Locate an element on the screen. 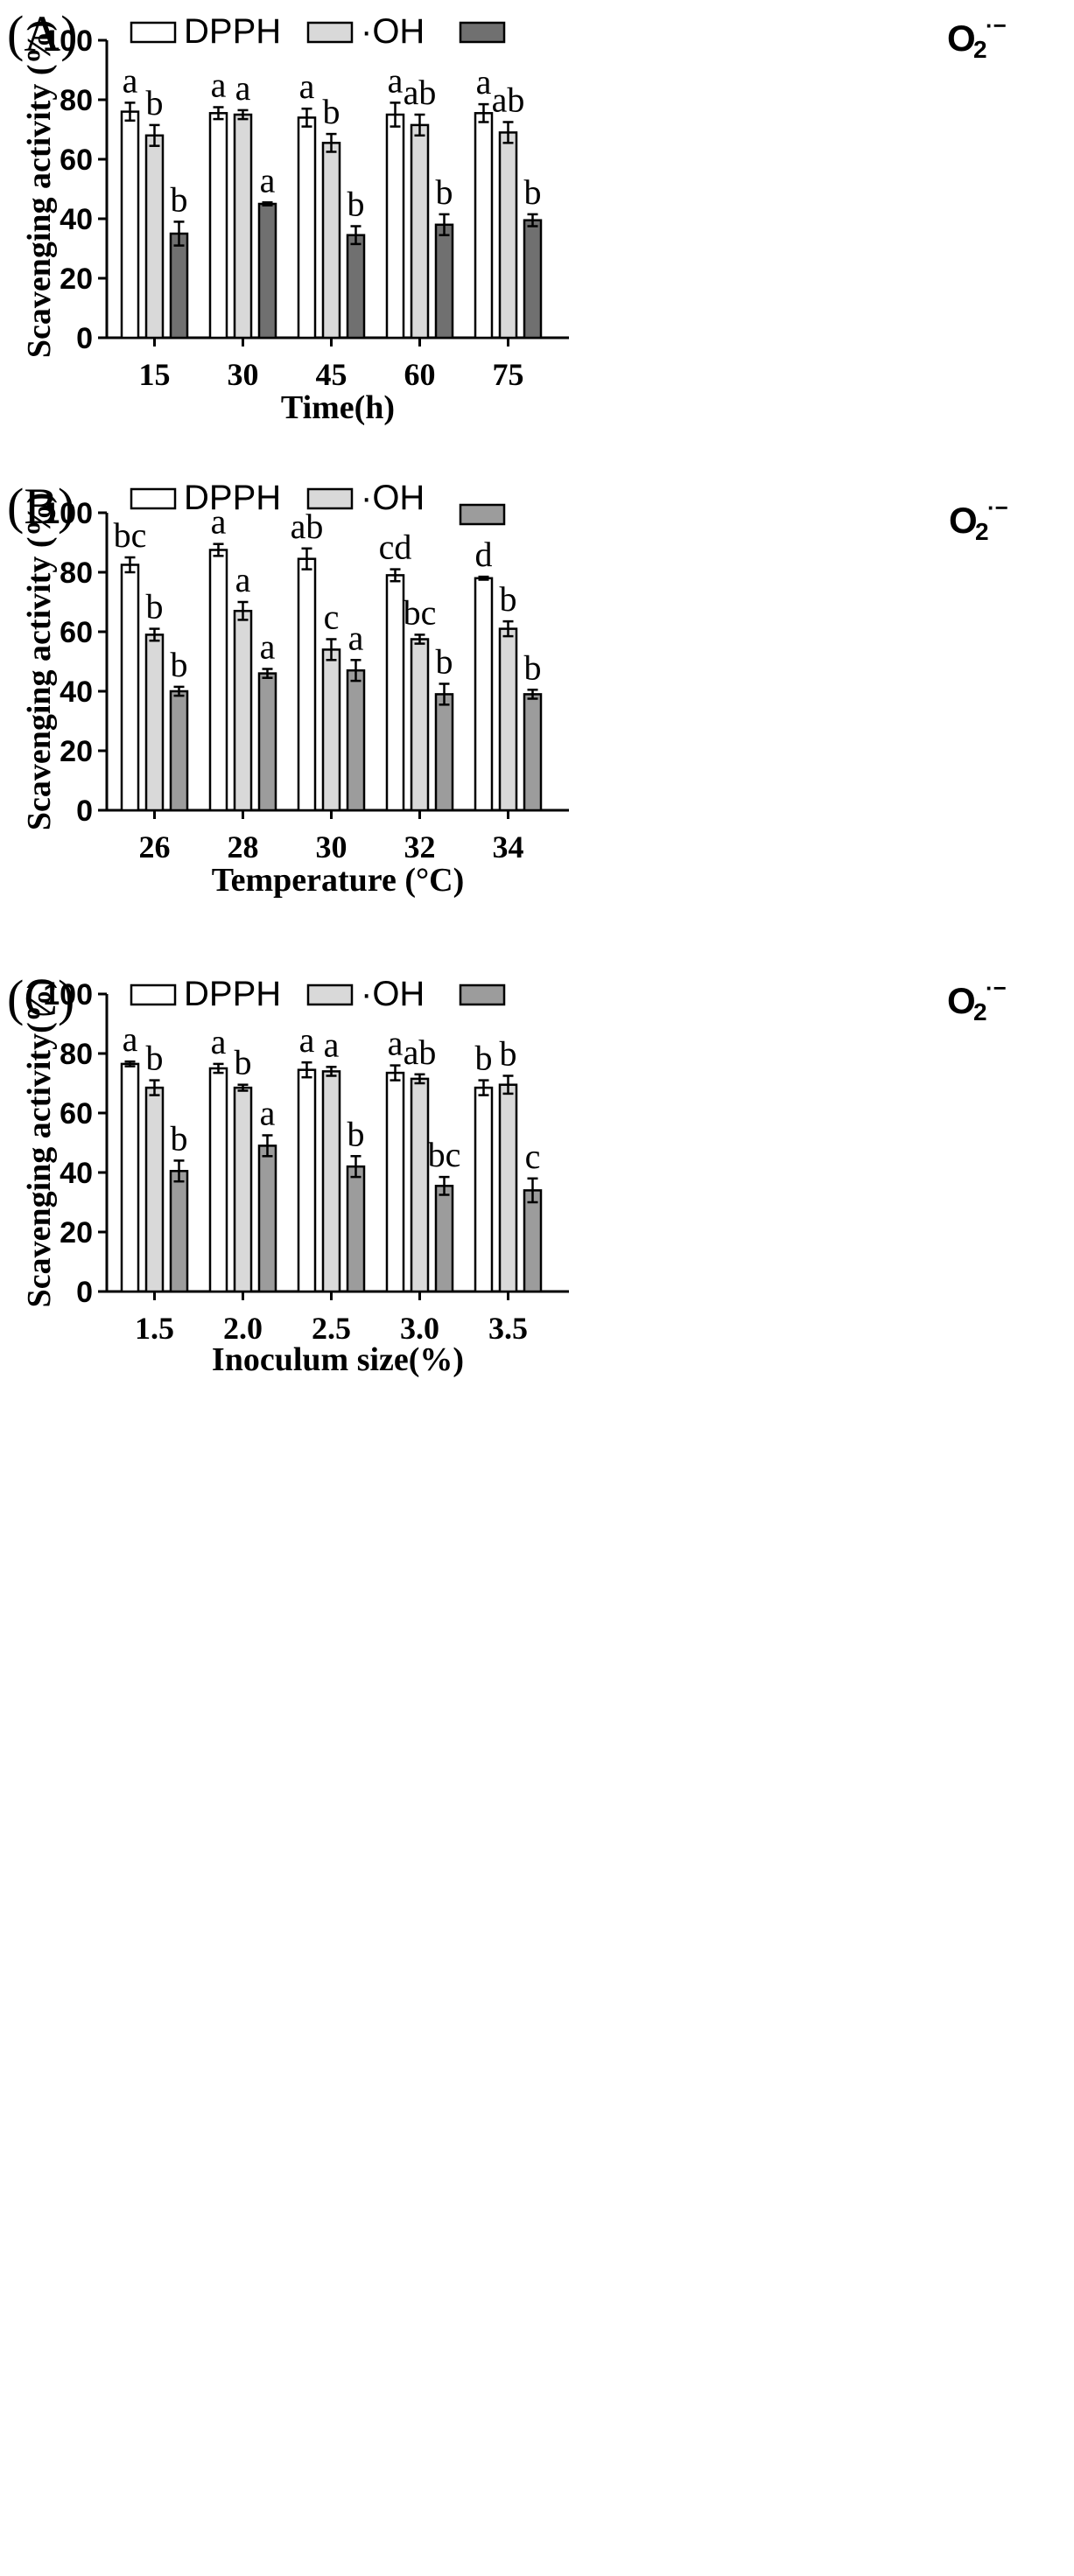 The image size is (1074, 2576). x-tick-label: 28 is located at coordinates (243, 847).